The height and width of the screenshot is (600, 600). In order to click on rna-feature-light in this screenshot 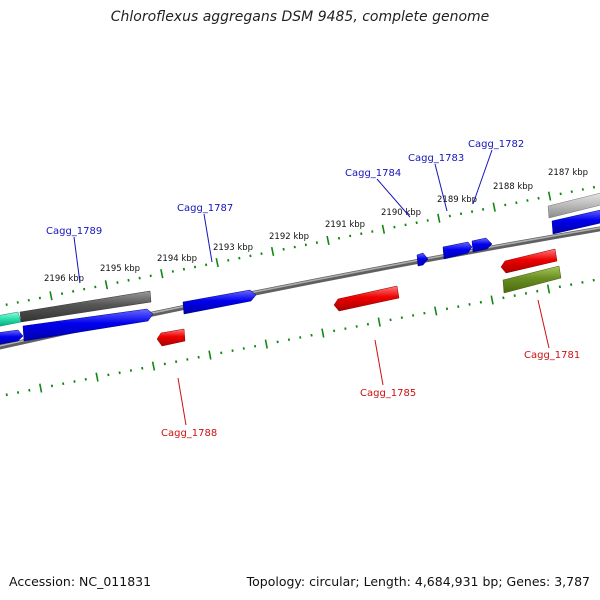, I will do `click(573, 205)`.